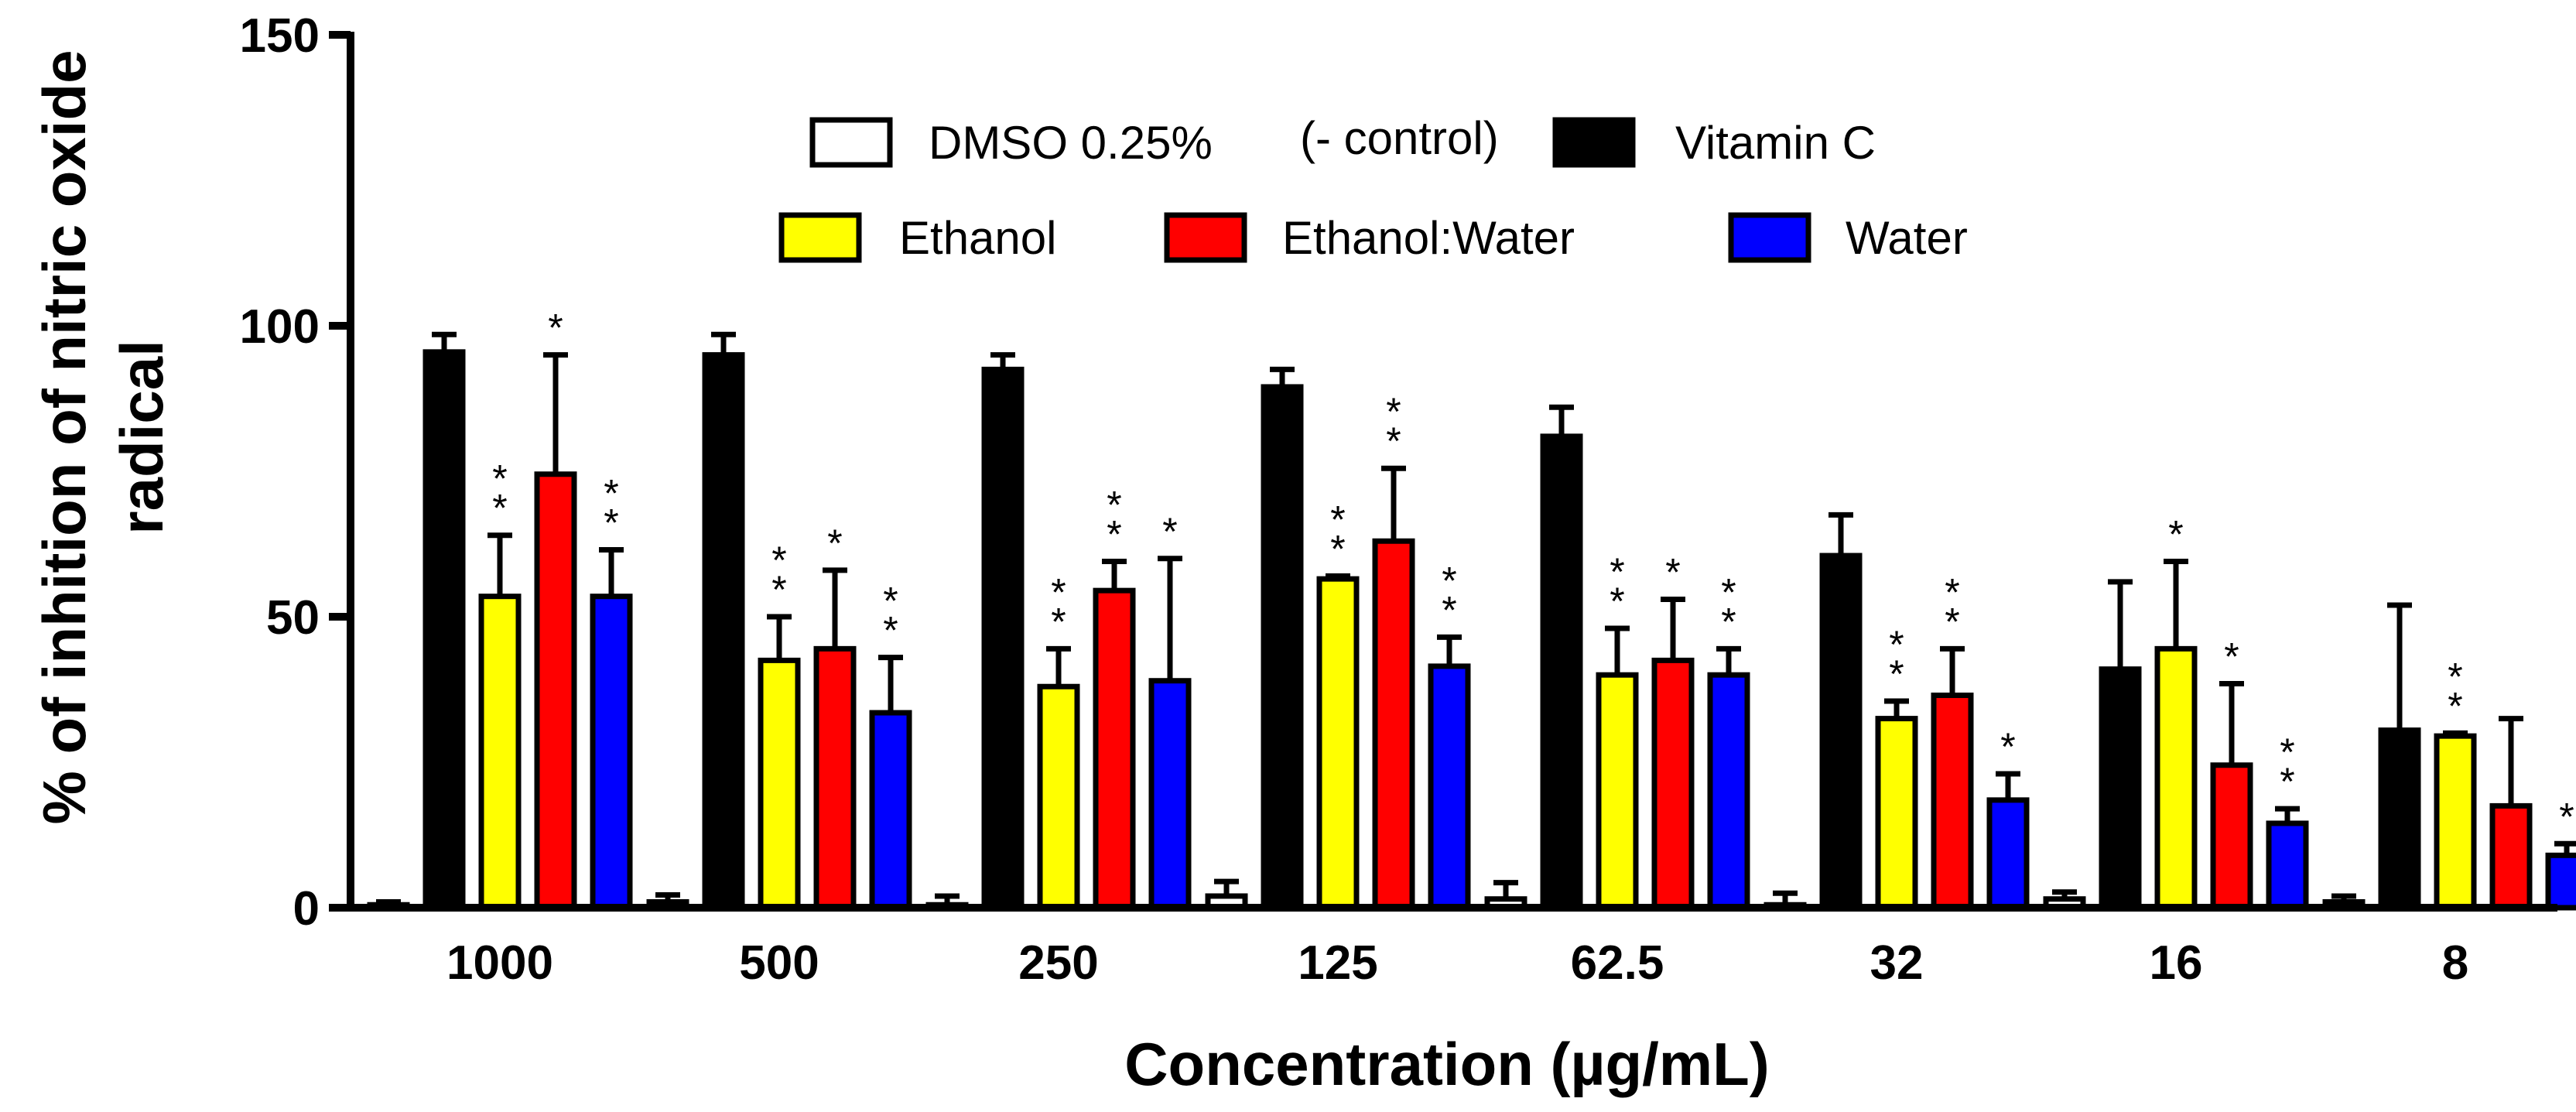 The width and height of the screenshot is (2576, 1112). I want to click on legend-item: Ethanol, so click(918, 238).